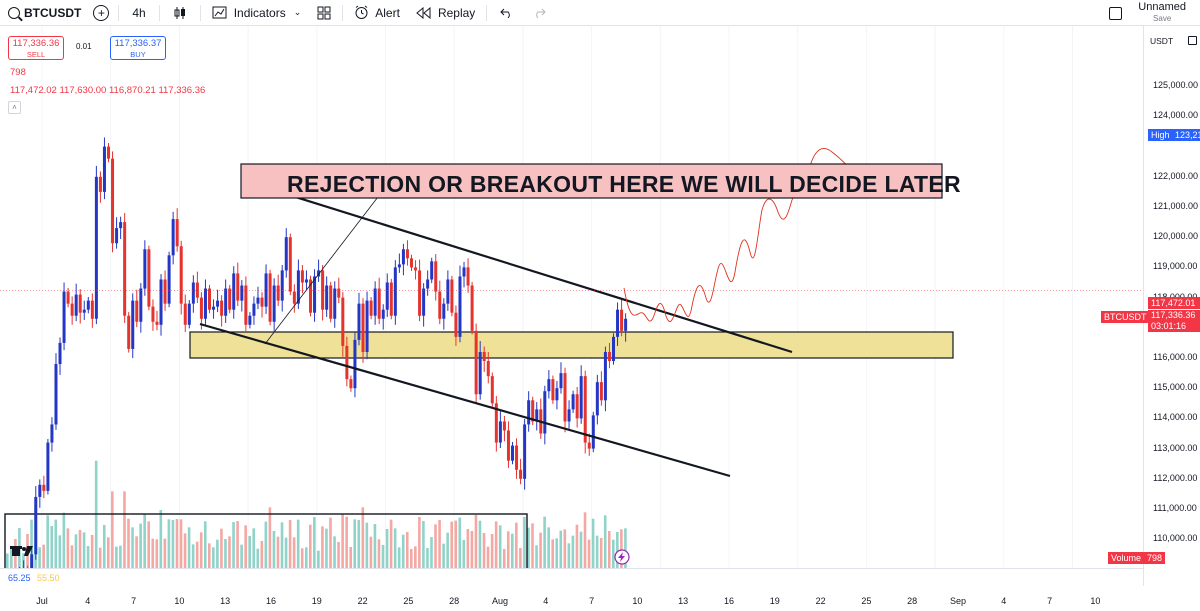 This screenshot has width=1200, height=611. What do you see at coordinates (1162, 7) in the screenshot?
I see `layout-name: Unnamed` at bounding box center [1162, 7].